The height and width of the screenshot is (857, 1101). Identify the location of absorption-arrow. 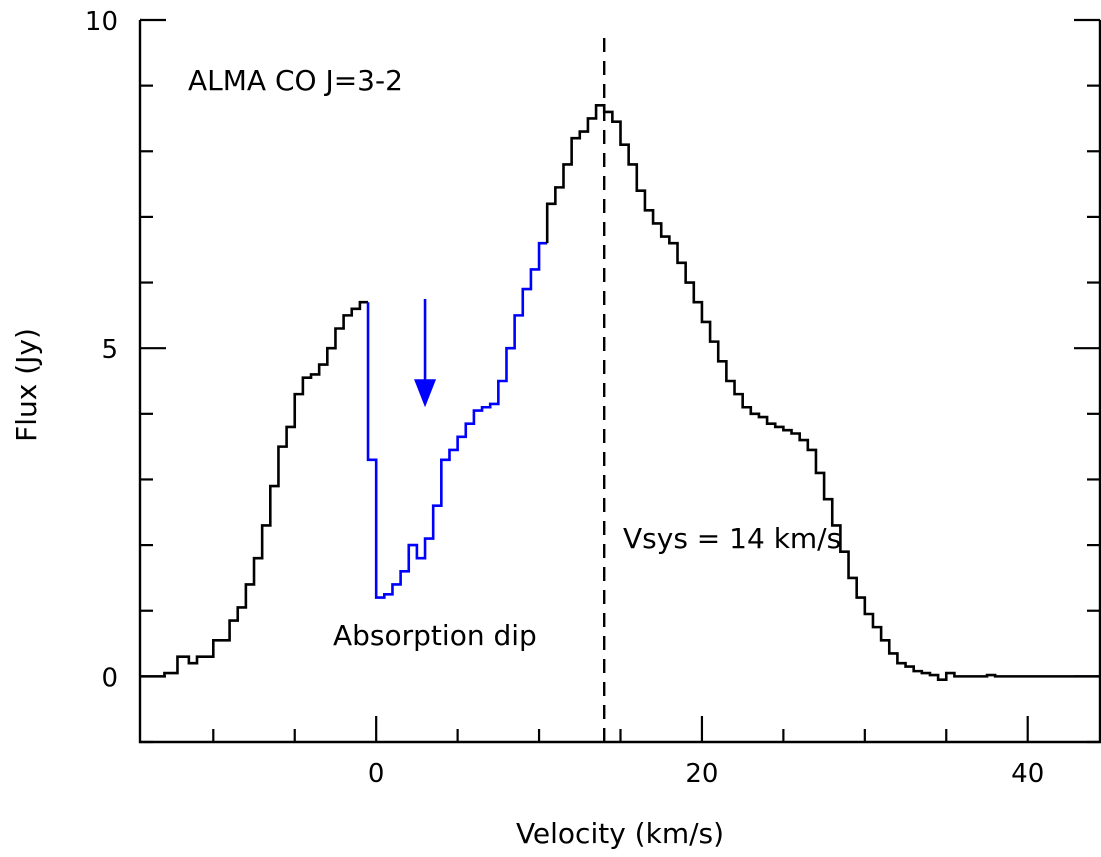
(425, 353).